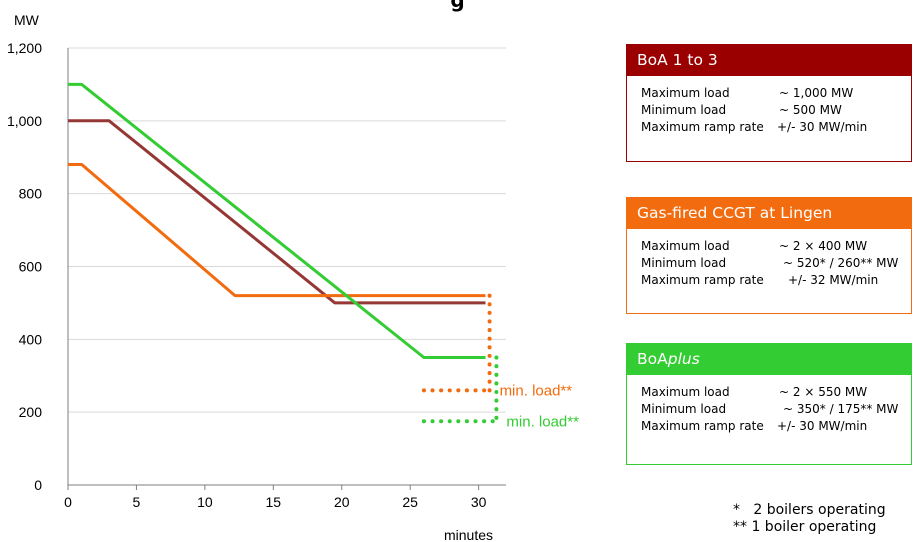 This screenshot has height=542, width=915. What do you see at coordinates (274, 502) in the screenshot?
I see `x-tick-label: 15` at bounding box center [274, 502].